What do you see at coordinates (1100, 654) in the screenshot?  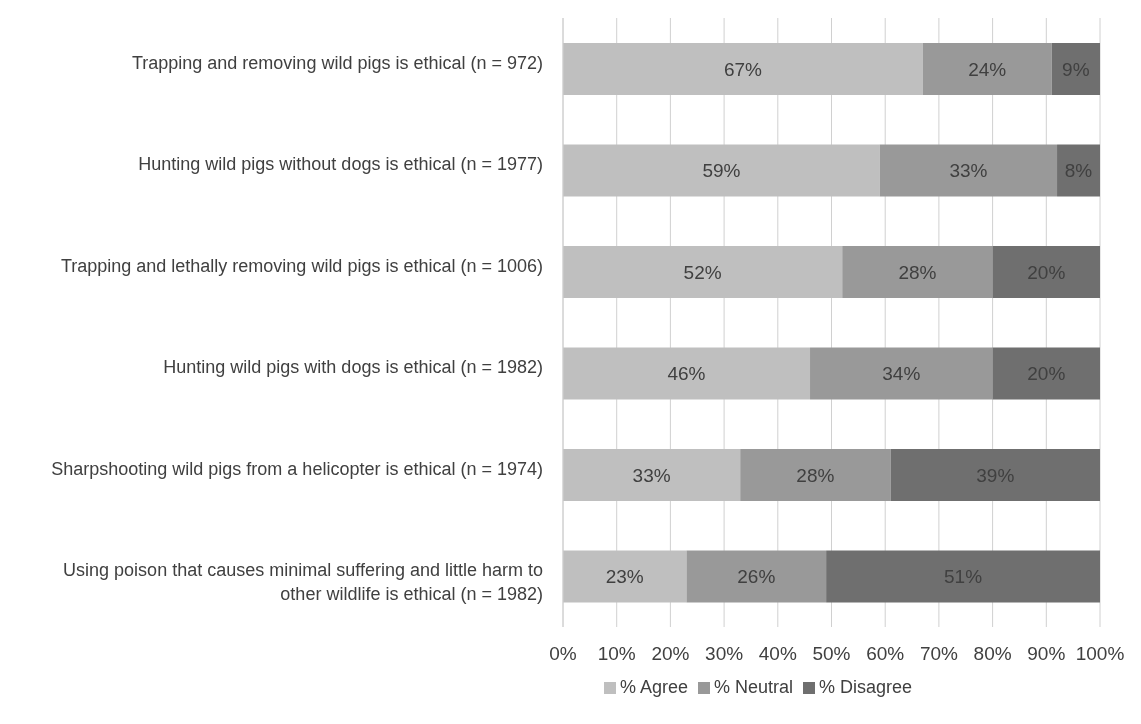 I see `x-tick-label: 100%` at bounding box center [1100, 654].